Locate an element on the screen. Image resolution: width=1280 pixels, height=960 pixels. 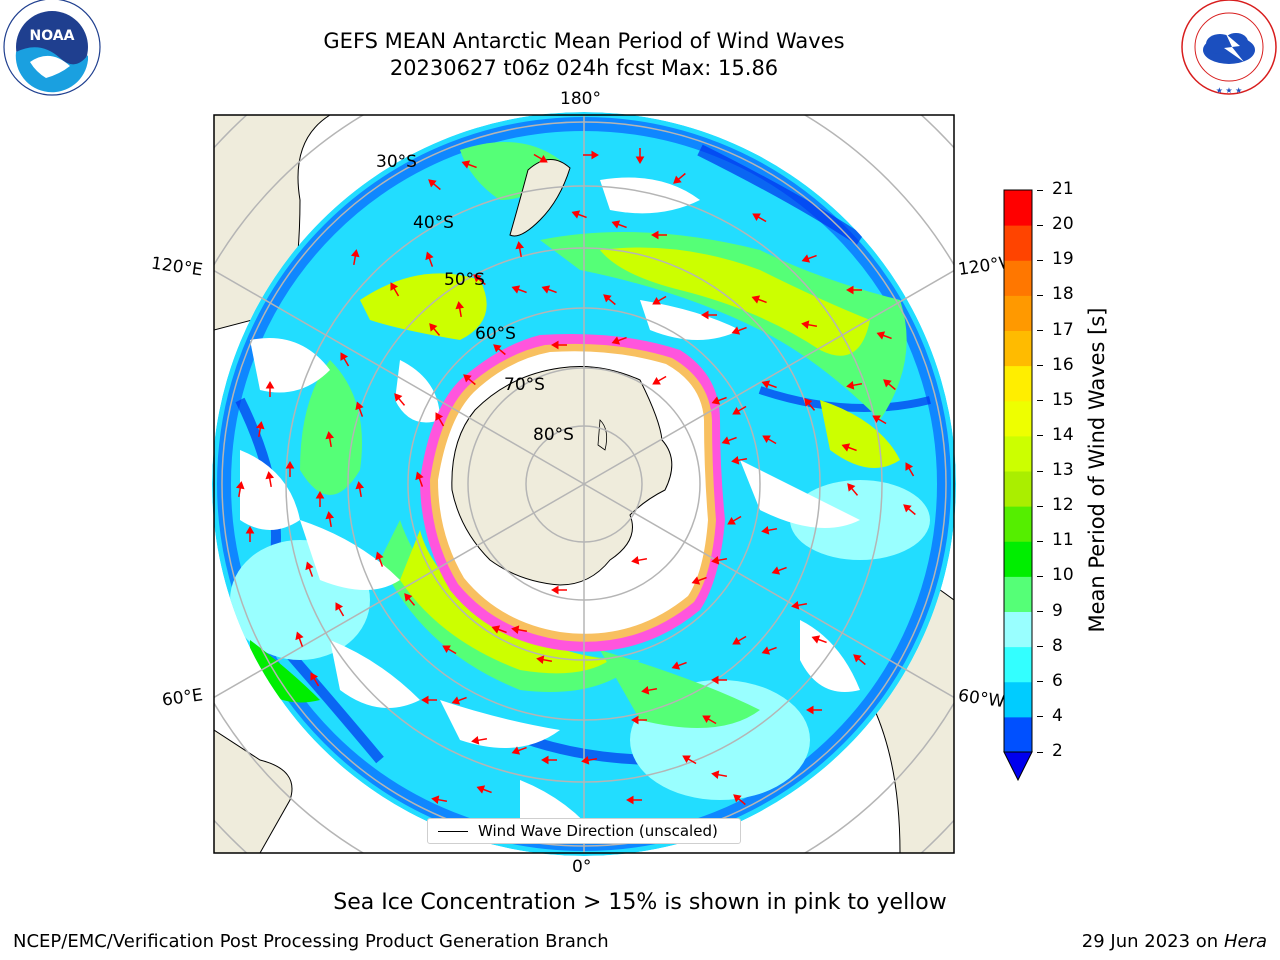
colorbar-tick-label: 6 is located at coordinates (1057, 680).